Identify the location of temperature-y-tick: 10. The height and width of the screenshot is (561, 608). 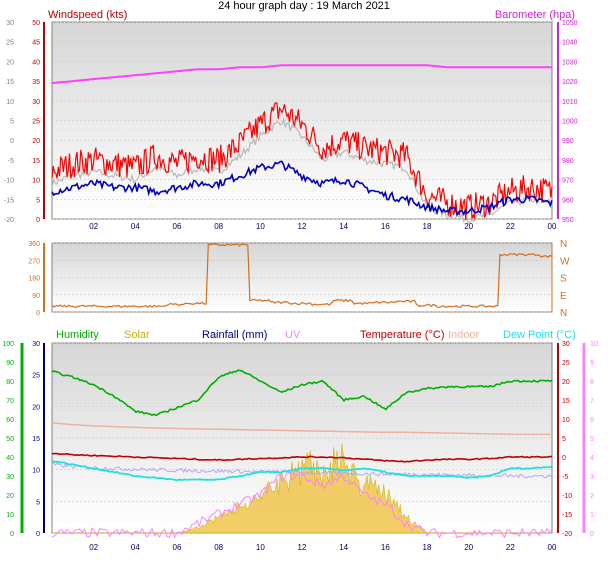
(566, 420).